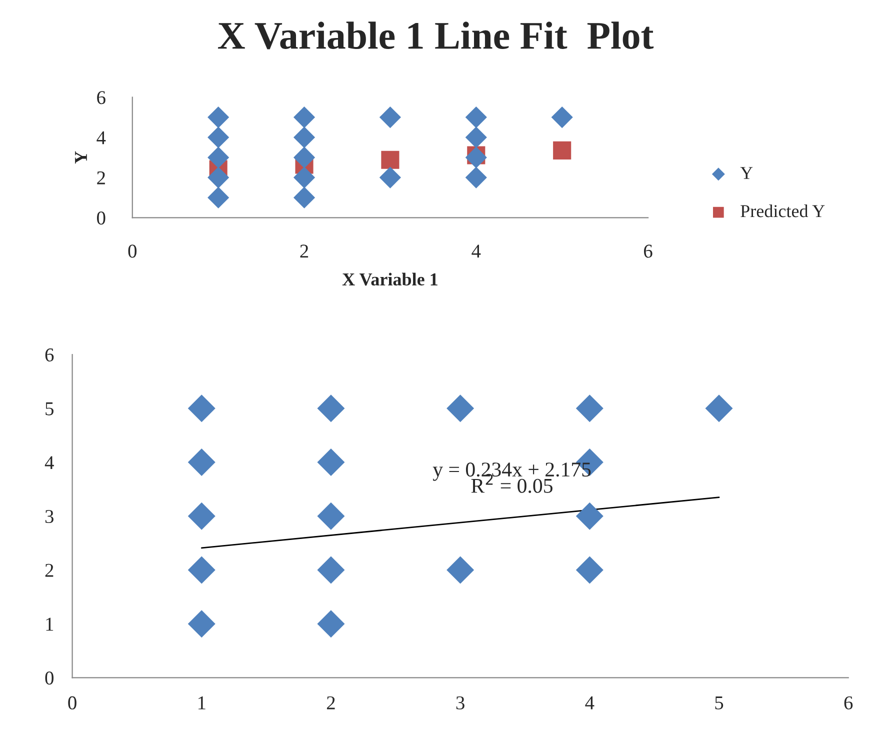 The width and height of the screenshot is (871, 748). I want to click on chart-title: X Variable 1 Line Fit Plot, so click(436, 36).